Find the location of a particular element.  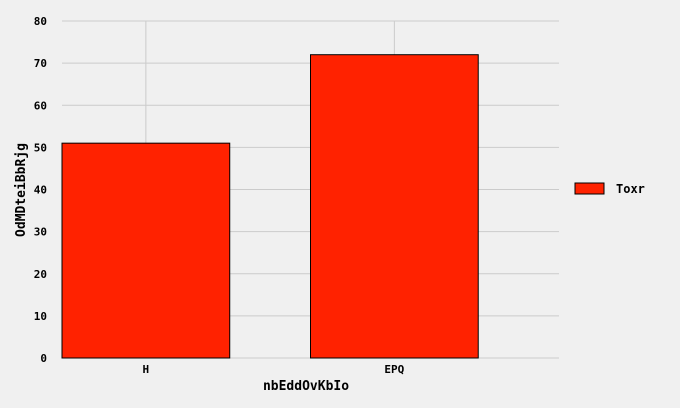

legend: Toxr is located at coordinates (609, 189).